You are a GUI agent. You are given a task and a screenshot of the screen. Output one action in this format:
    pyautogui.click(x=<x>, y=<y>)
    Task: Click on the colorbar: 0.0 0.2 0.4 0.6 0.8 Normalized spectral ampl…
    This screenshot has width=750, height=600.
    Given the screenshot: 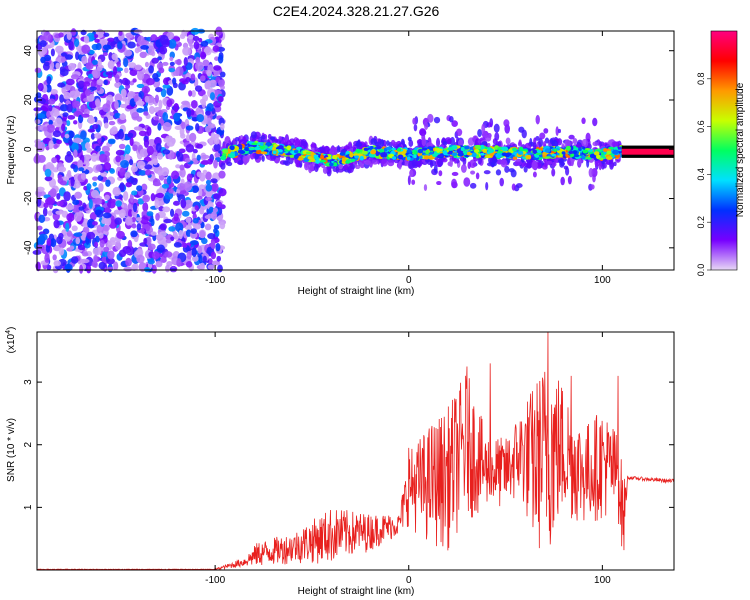 What is the action you would take?
    pyautogui.click(x=721, y=153)
    